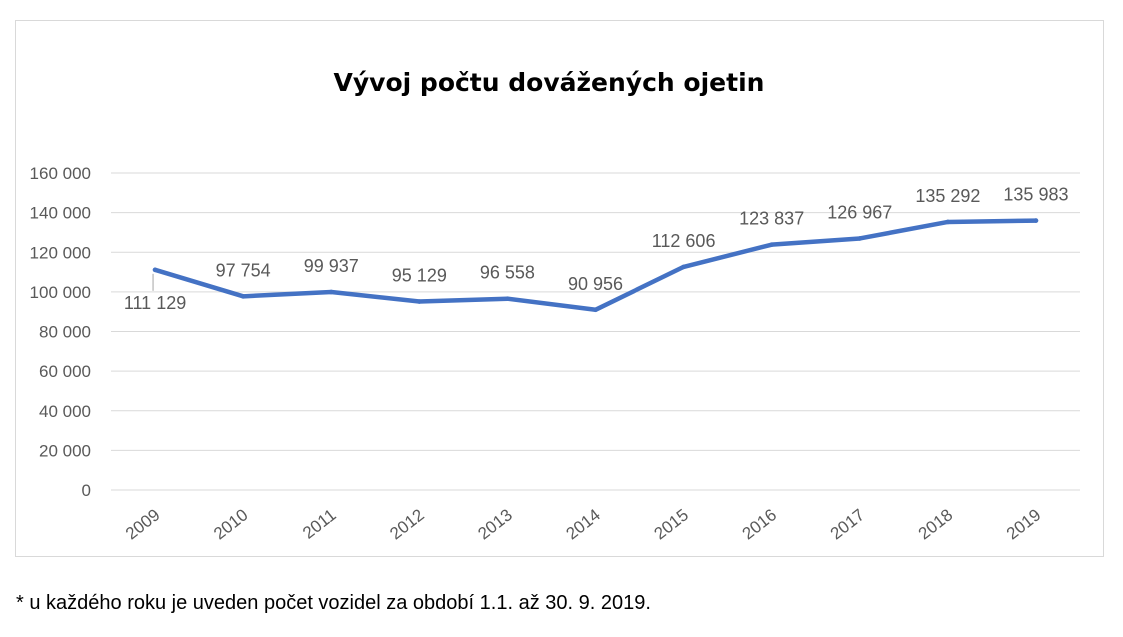  I want to click on chart-title: Vývoj počtu dovážených ojetin, so click(549, 82).